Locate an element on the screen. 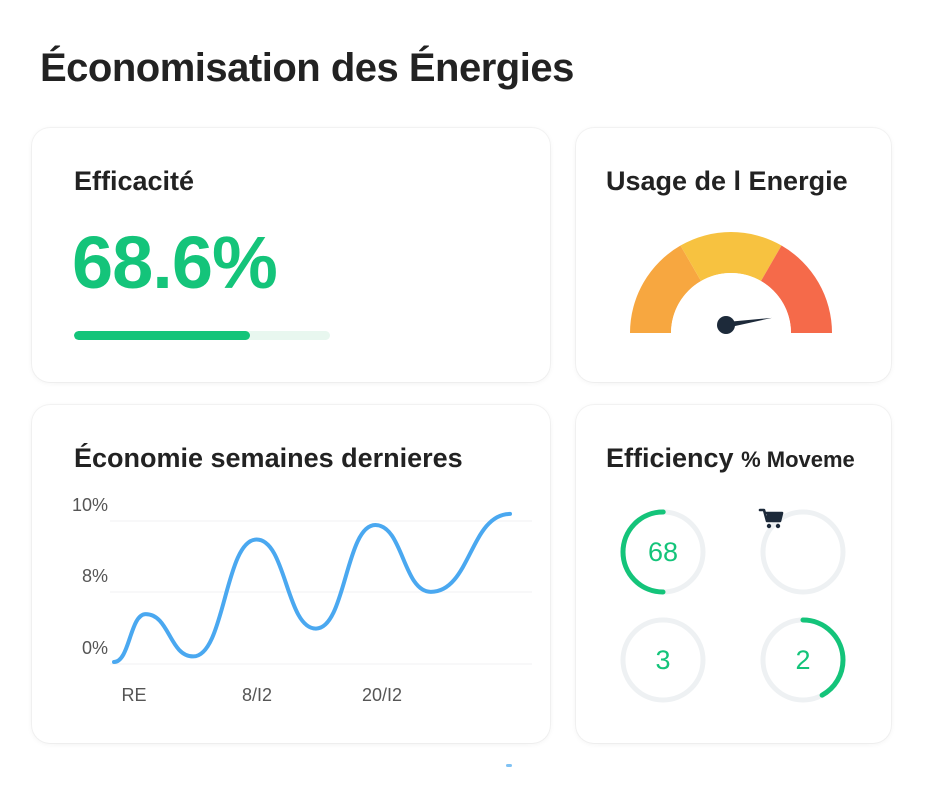  efficiency-progress-fill is located at coordinates (162, 335).